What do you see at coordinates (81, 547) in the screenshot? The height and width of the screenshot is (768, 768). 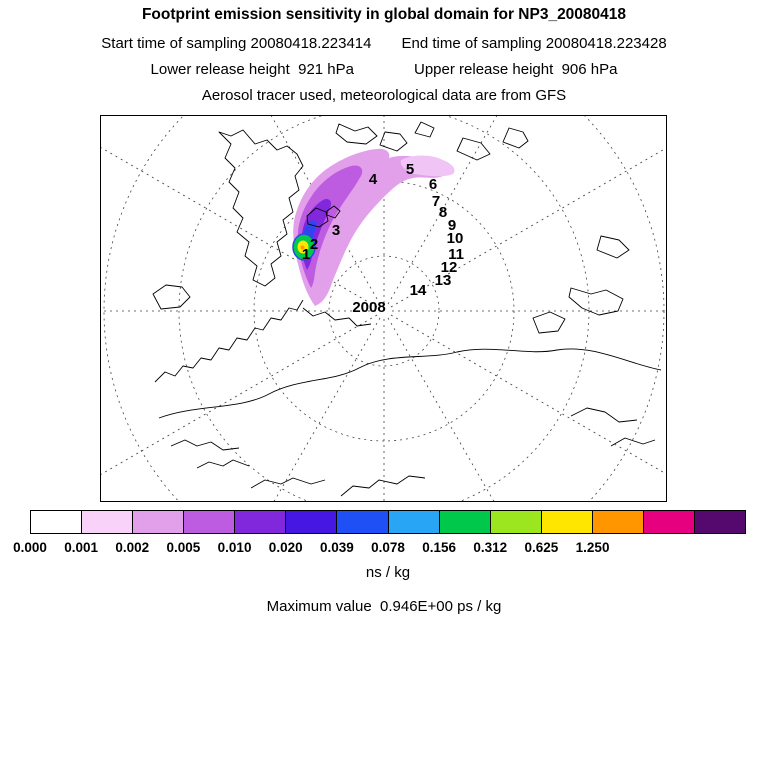 I see `colorbar-tick-label: 0.001` at bounding box center [81, 547].